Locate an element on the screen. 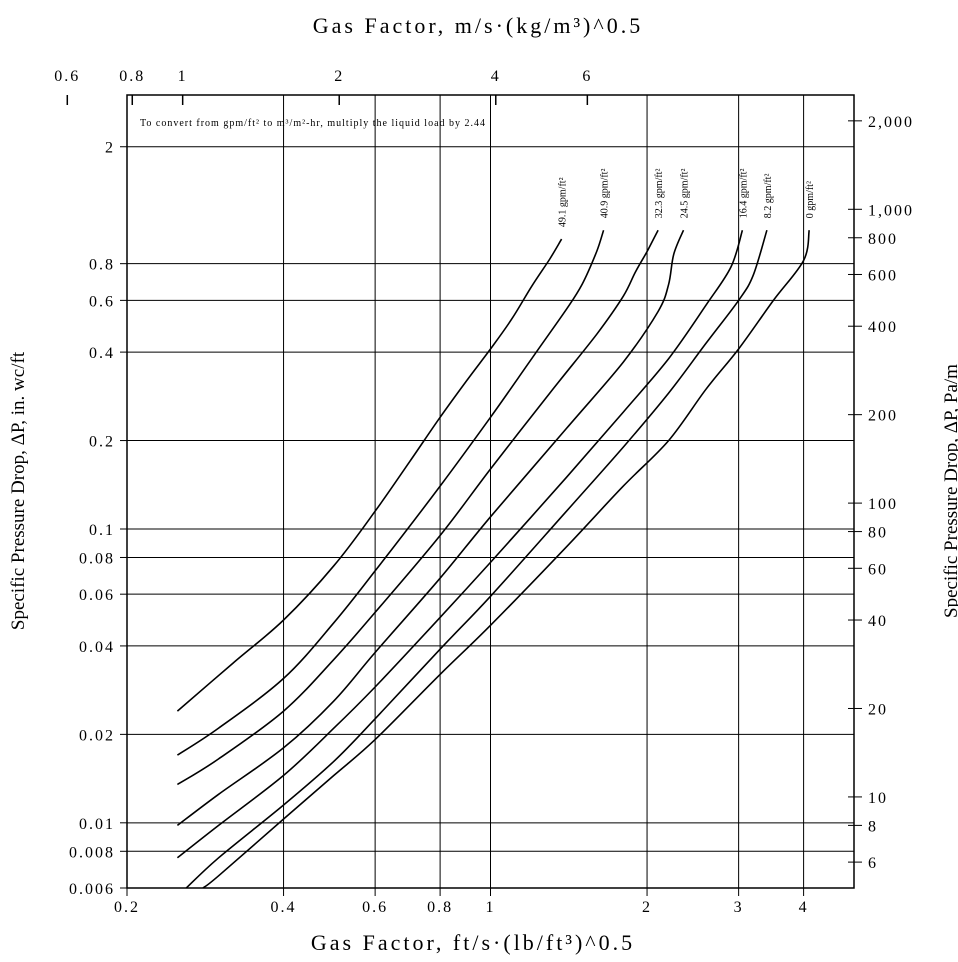 Image resolution: width=958 pixels, height=962 pixels. bottom-axis-title: Gas Factor, ft/s·(lb/ft³)^0.5 is located at coordinates (473, 942).